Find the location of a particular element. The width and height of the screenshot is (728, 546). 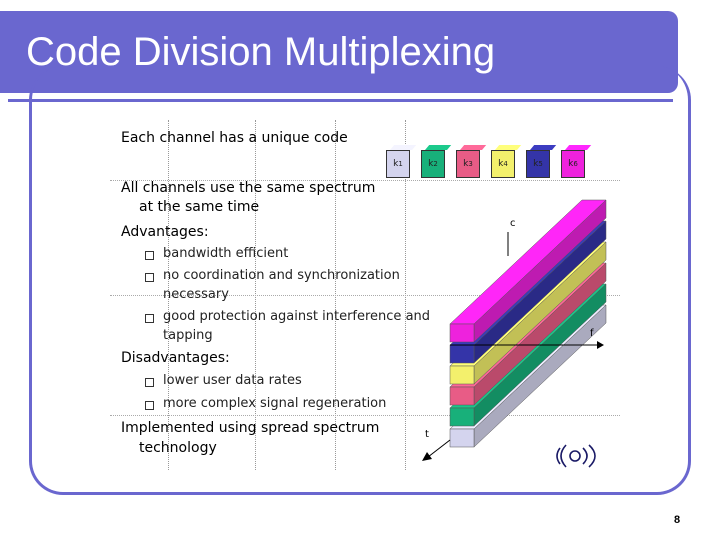

dis-regeneration: more complex signal regeneration is located at coordinates (275, 403).